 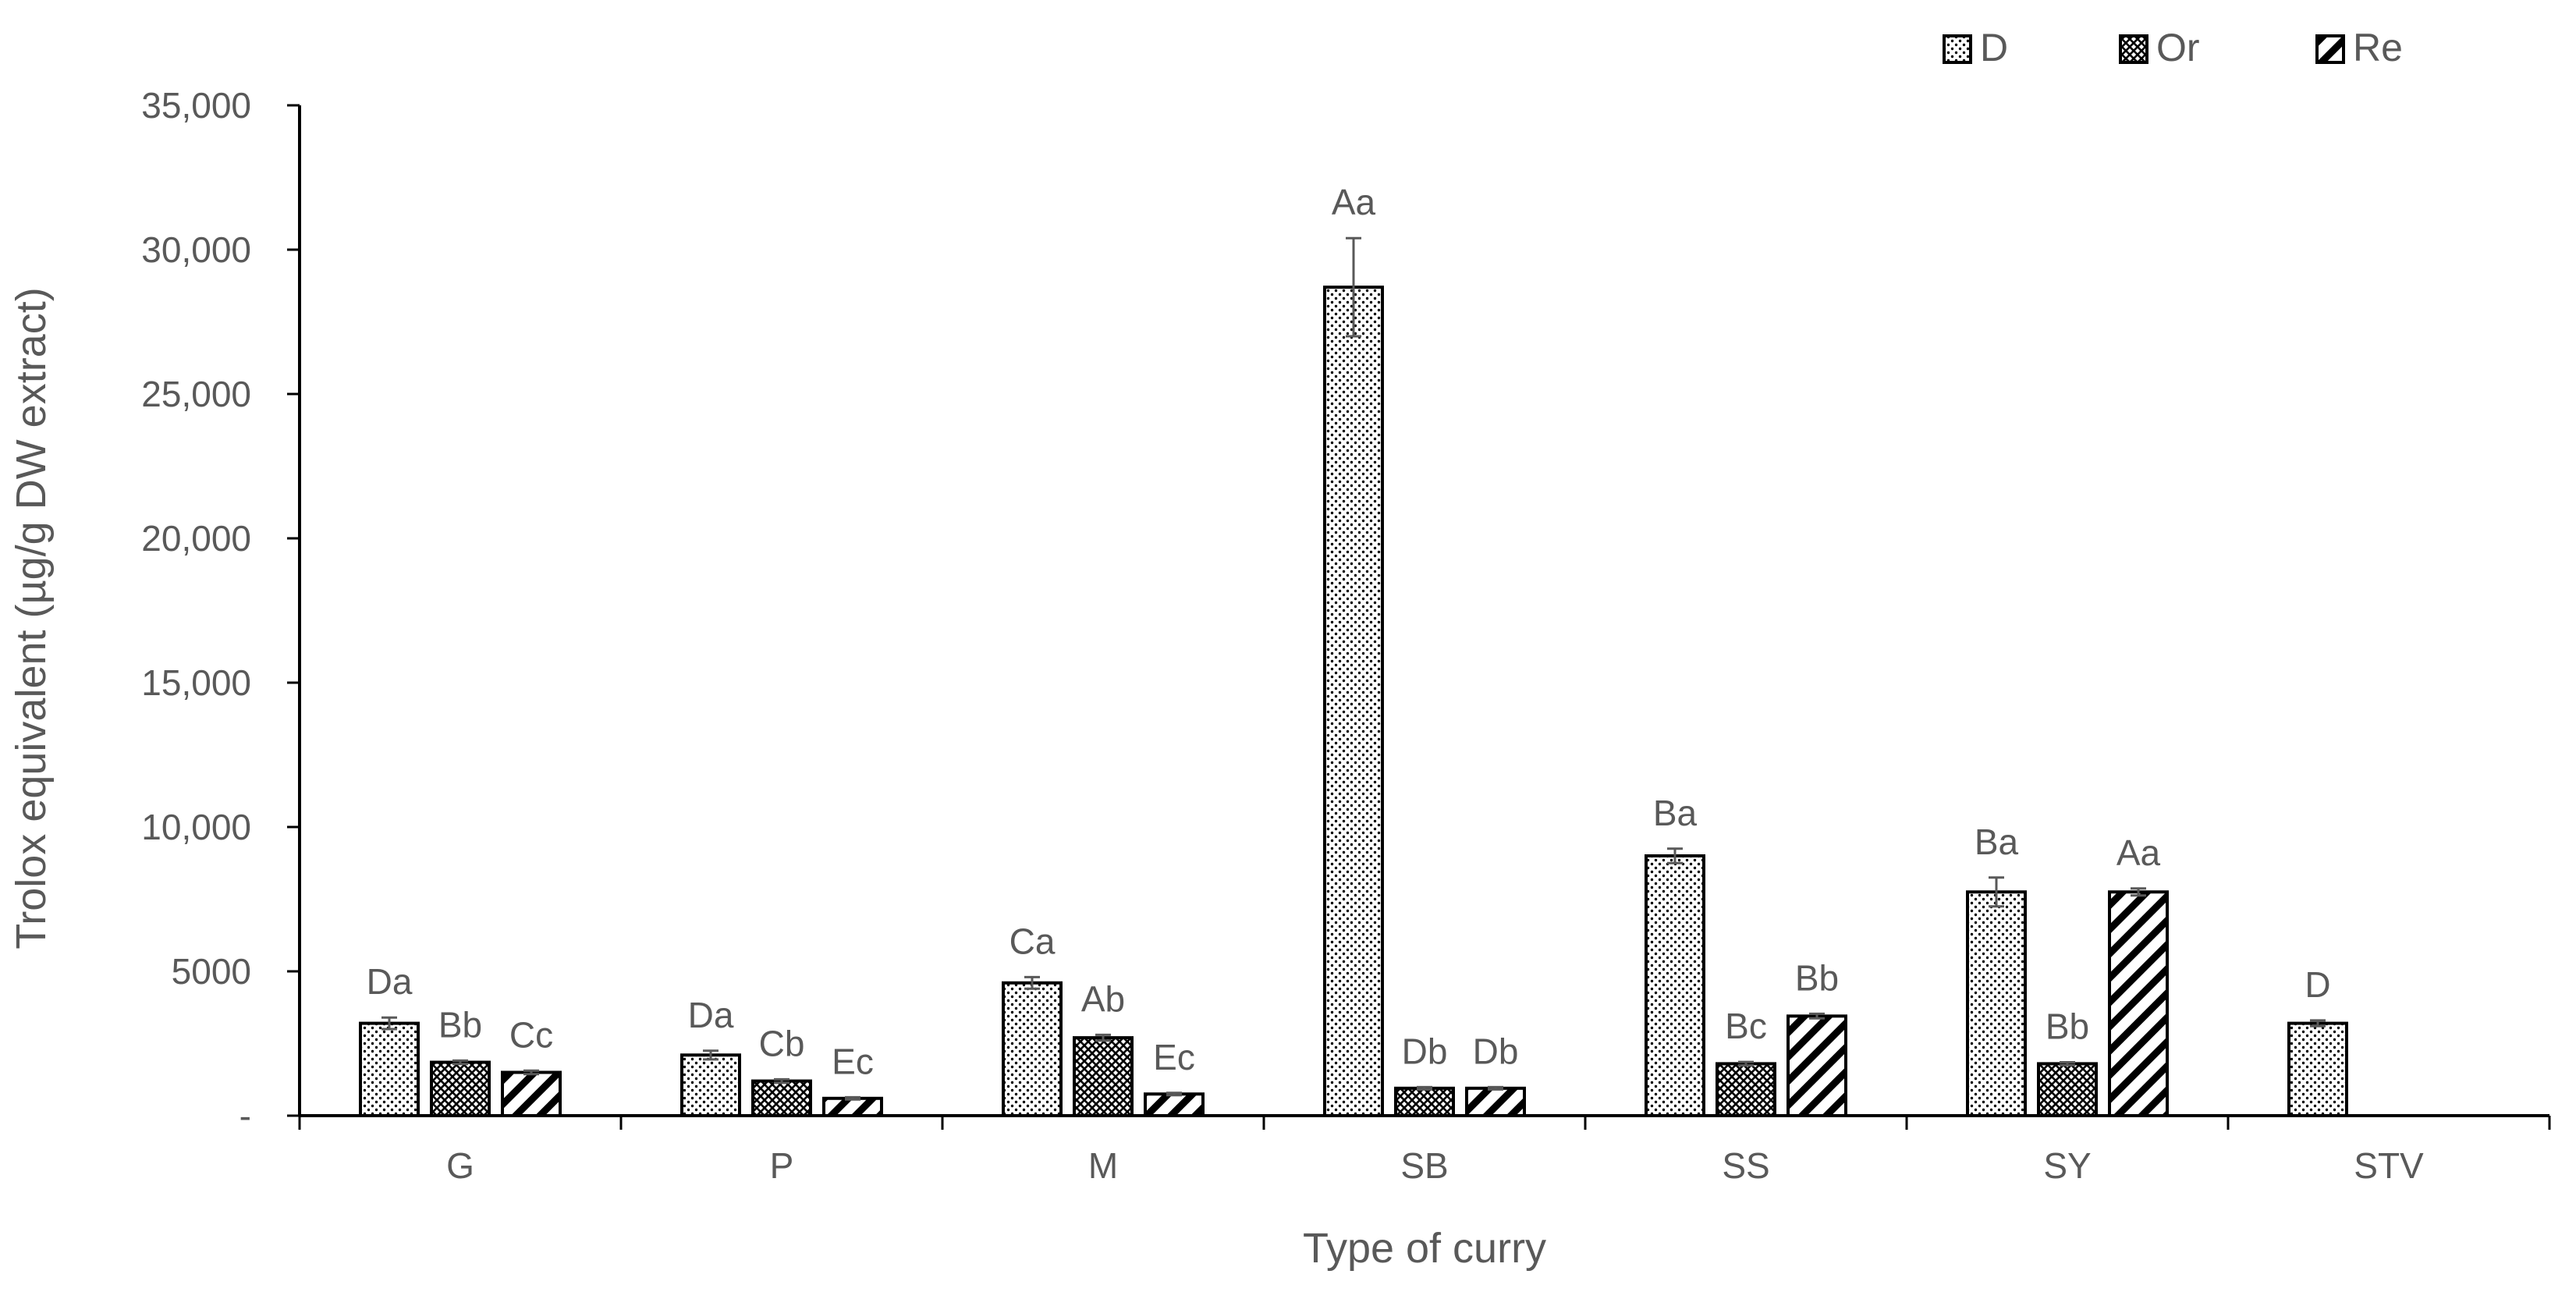 I want to click on bar-Or-M, so click(x=1103, y=1076).